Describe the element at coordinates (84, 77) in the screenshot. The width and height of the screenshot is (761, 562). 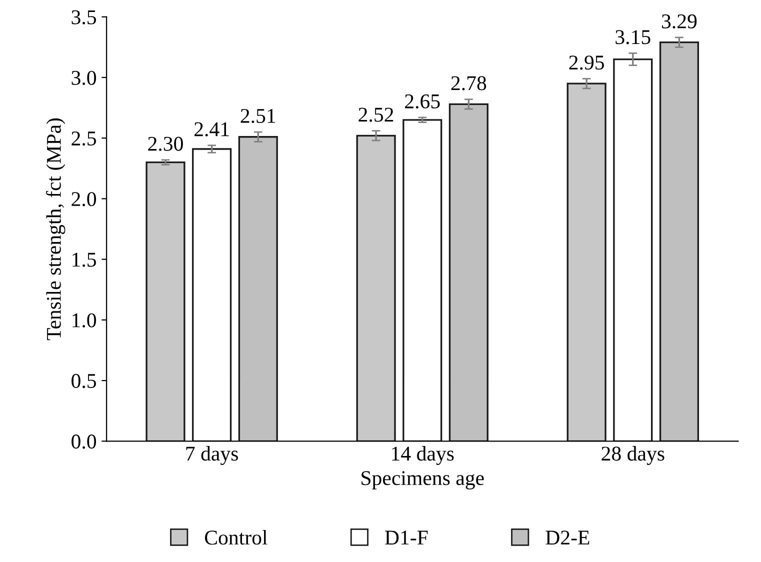
I see `y-tick-label: 3.0` at that location.